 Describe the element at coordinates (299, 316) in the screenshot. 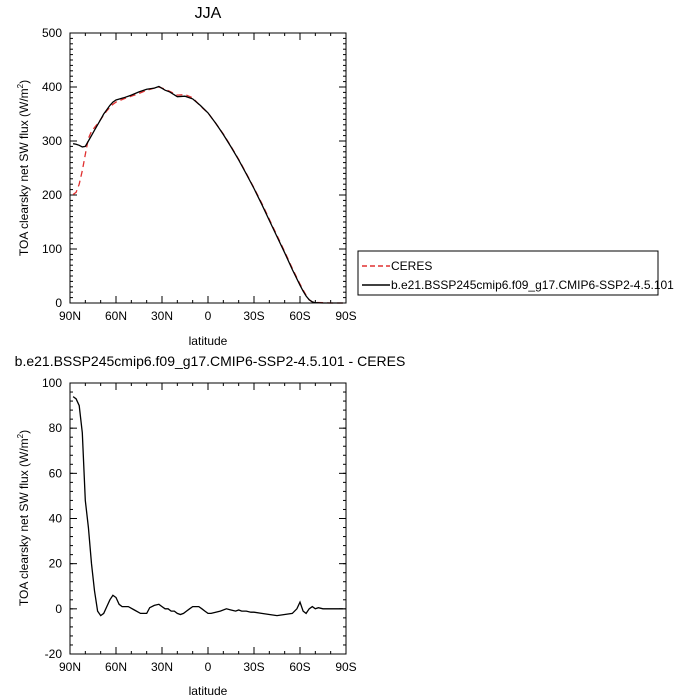

I see `top-x-tick-label: 60S` at that location.